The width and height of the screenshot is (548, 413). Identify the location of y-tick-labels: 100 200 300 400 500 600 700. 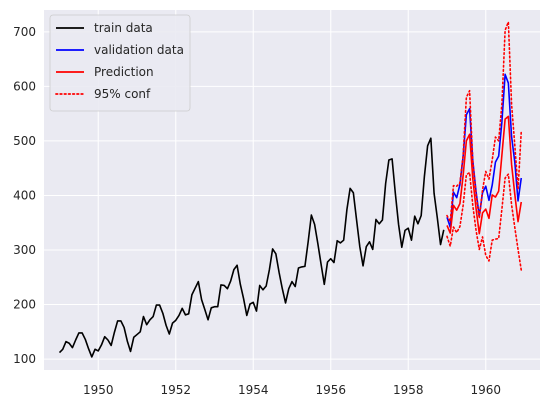
(24, 195).